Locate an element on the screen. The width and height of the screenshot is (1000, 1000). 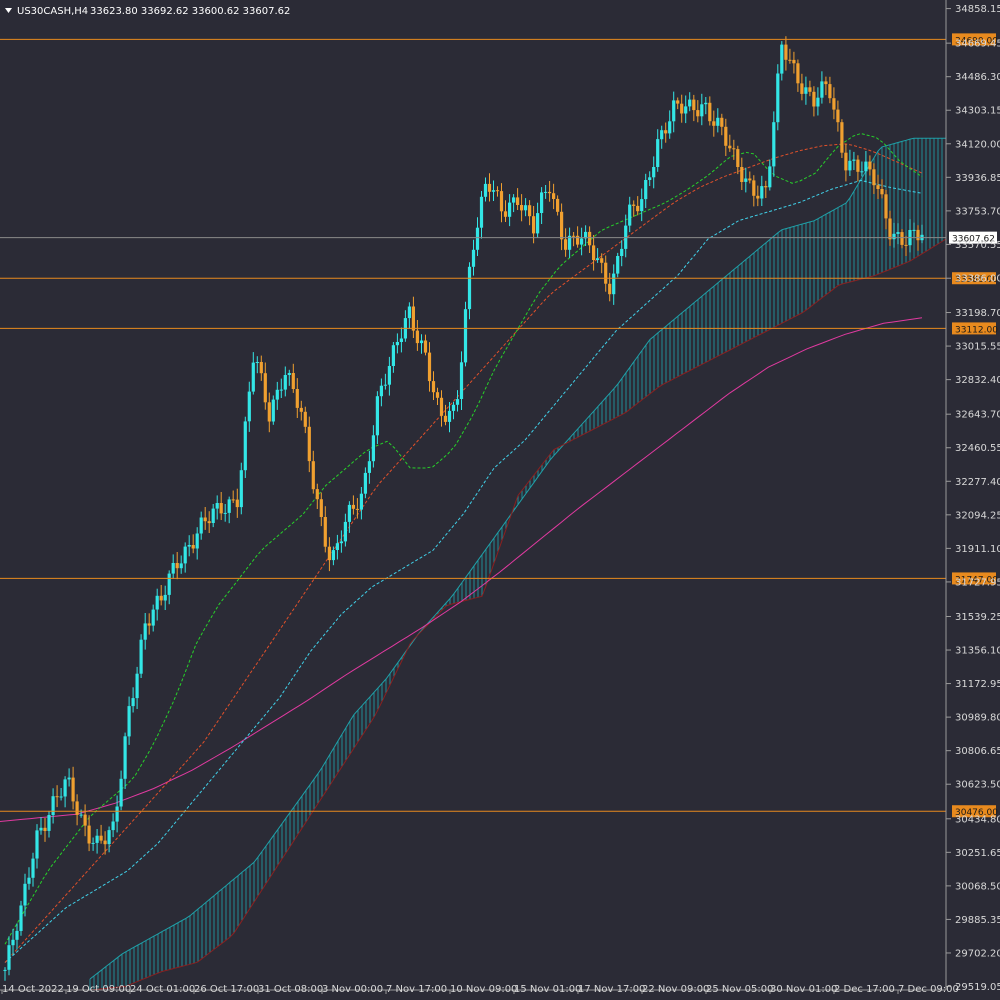
price-tick-label: 34120.00 is located at coordinates (977, 144).